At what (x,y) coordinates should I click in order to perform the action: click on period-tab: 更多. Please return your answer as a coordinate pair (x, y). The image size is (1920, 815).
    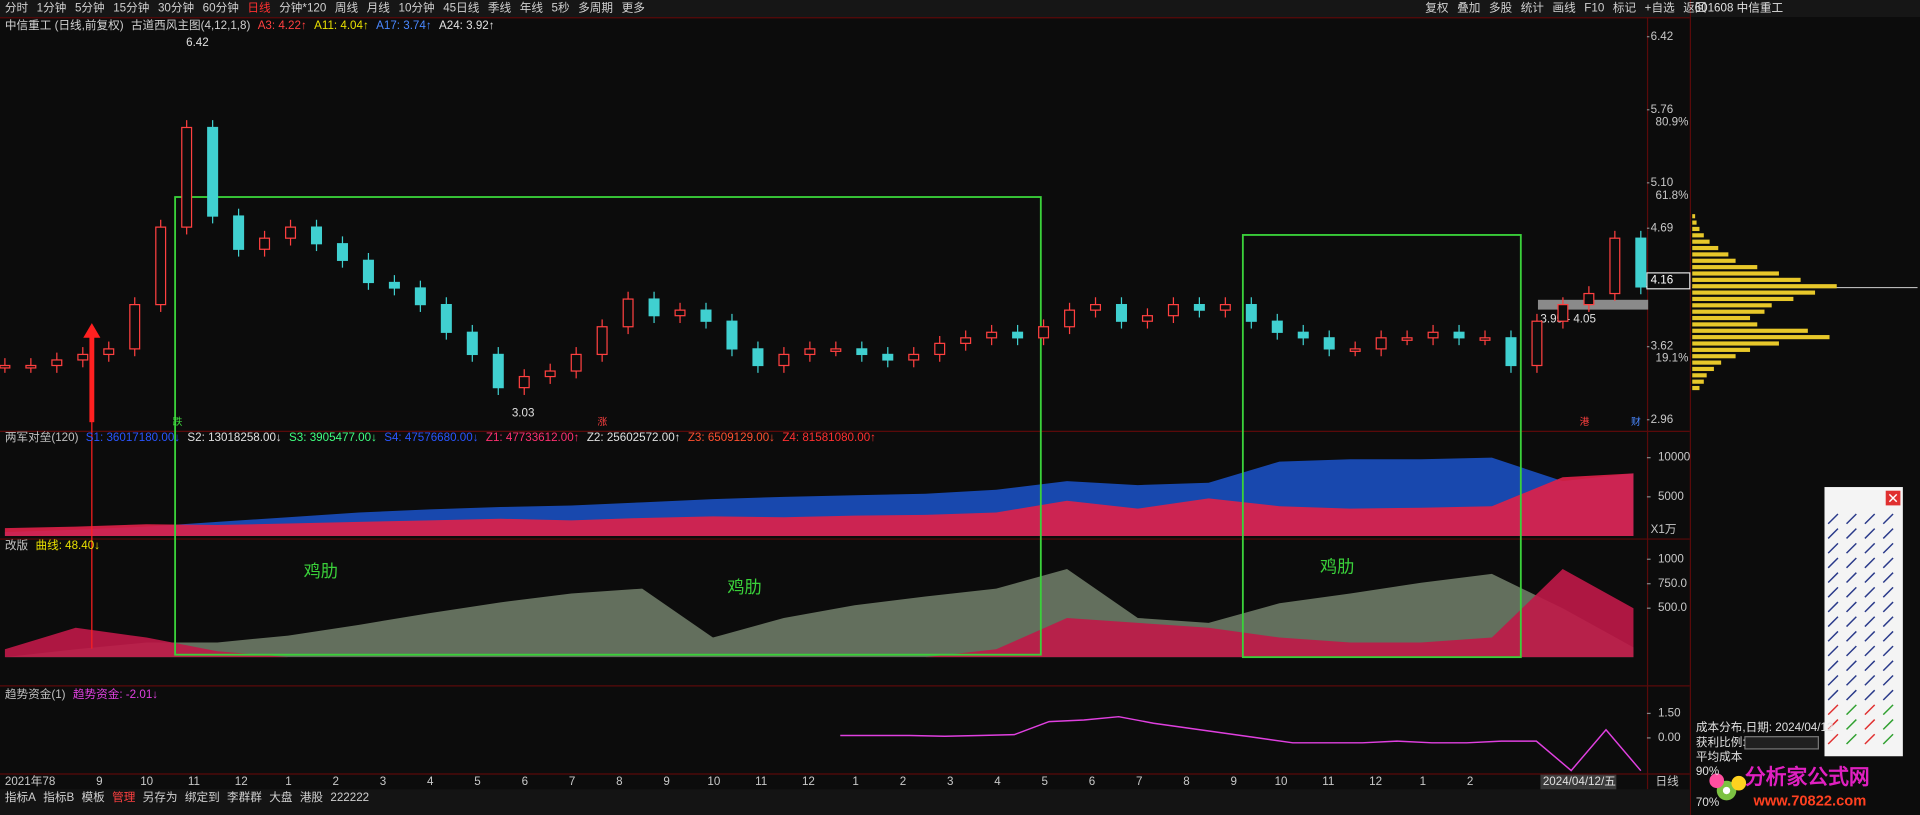
    Looking at the image, I should click on (633, 8).